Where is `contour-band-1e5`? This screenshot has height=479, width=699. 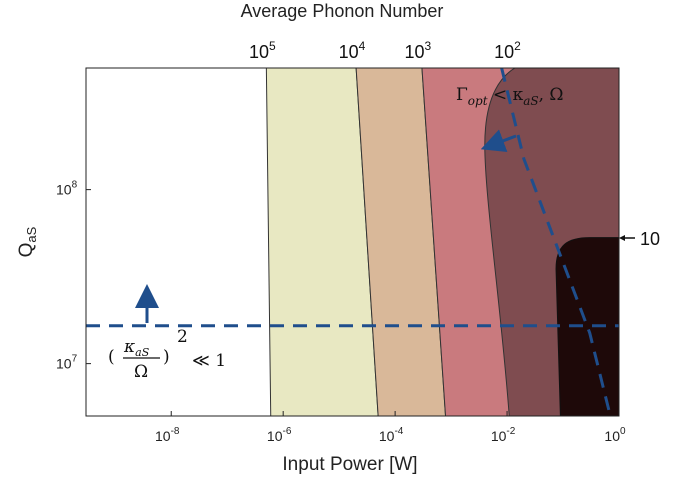 contour-band-1e5 is located at coordinates (322, 242).